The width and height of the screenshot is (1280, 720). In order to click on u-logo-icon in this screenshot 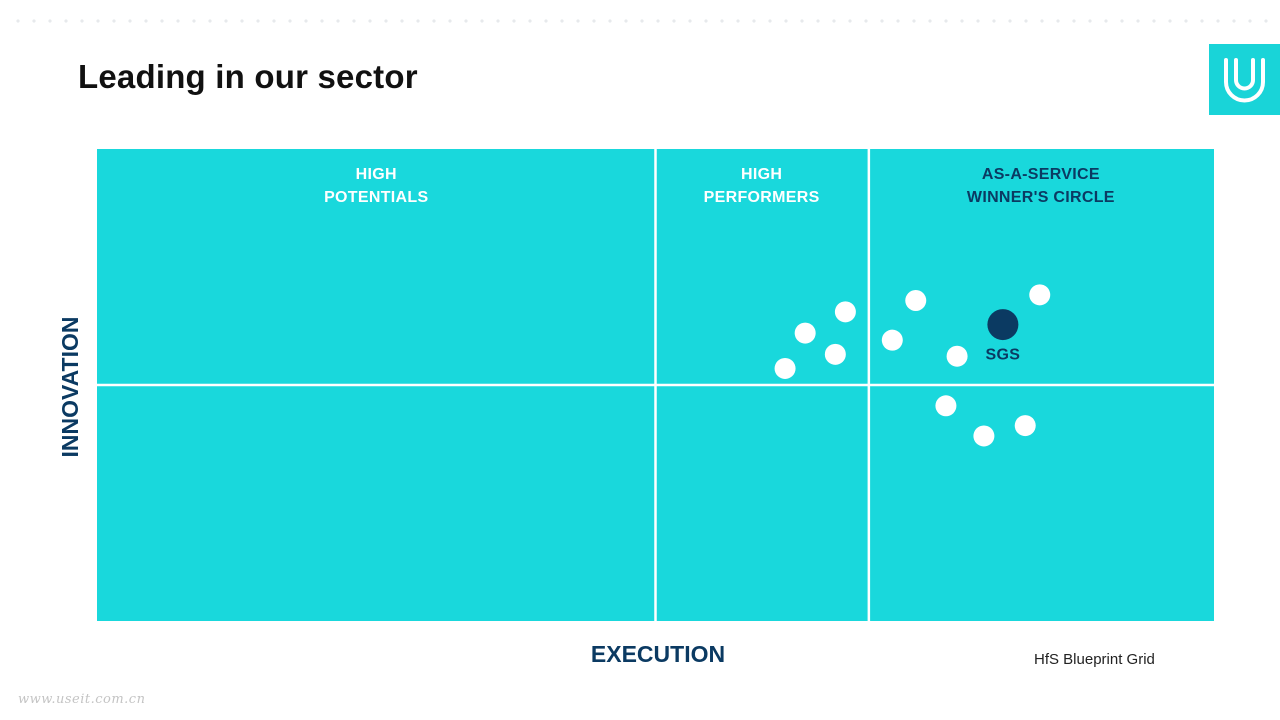, I will do `click(1244, 80)`.